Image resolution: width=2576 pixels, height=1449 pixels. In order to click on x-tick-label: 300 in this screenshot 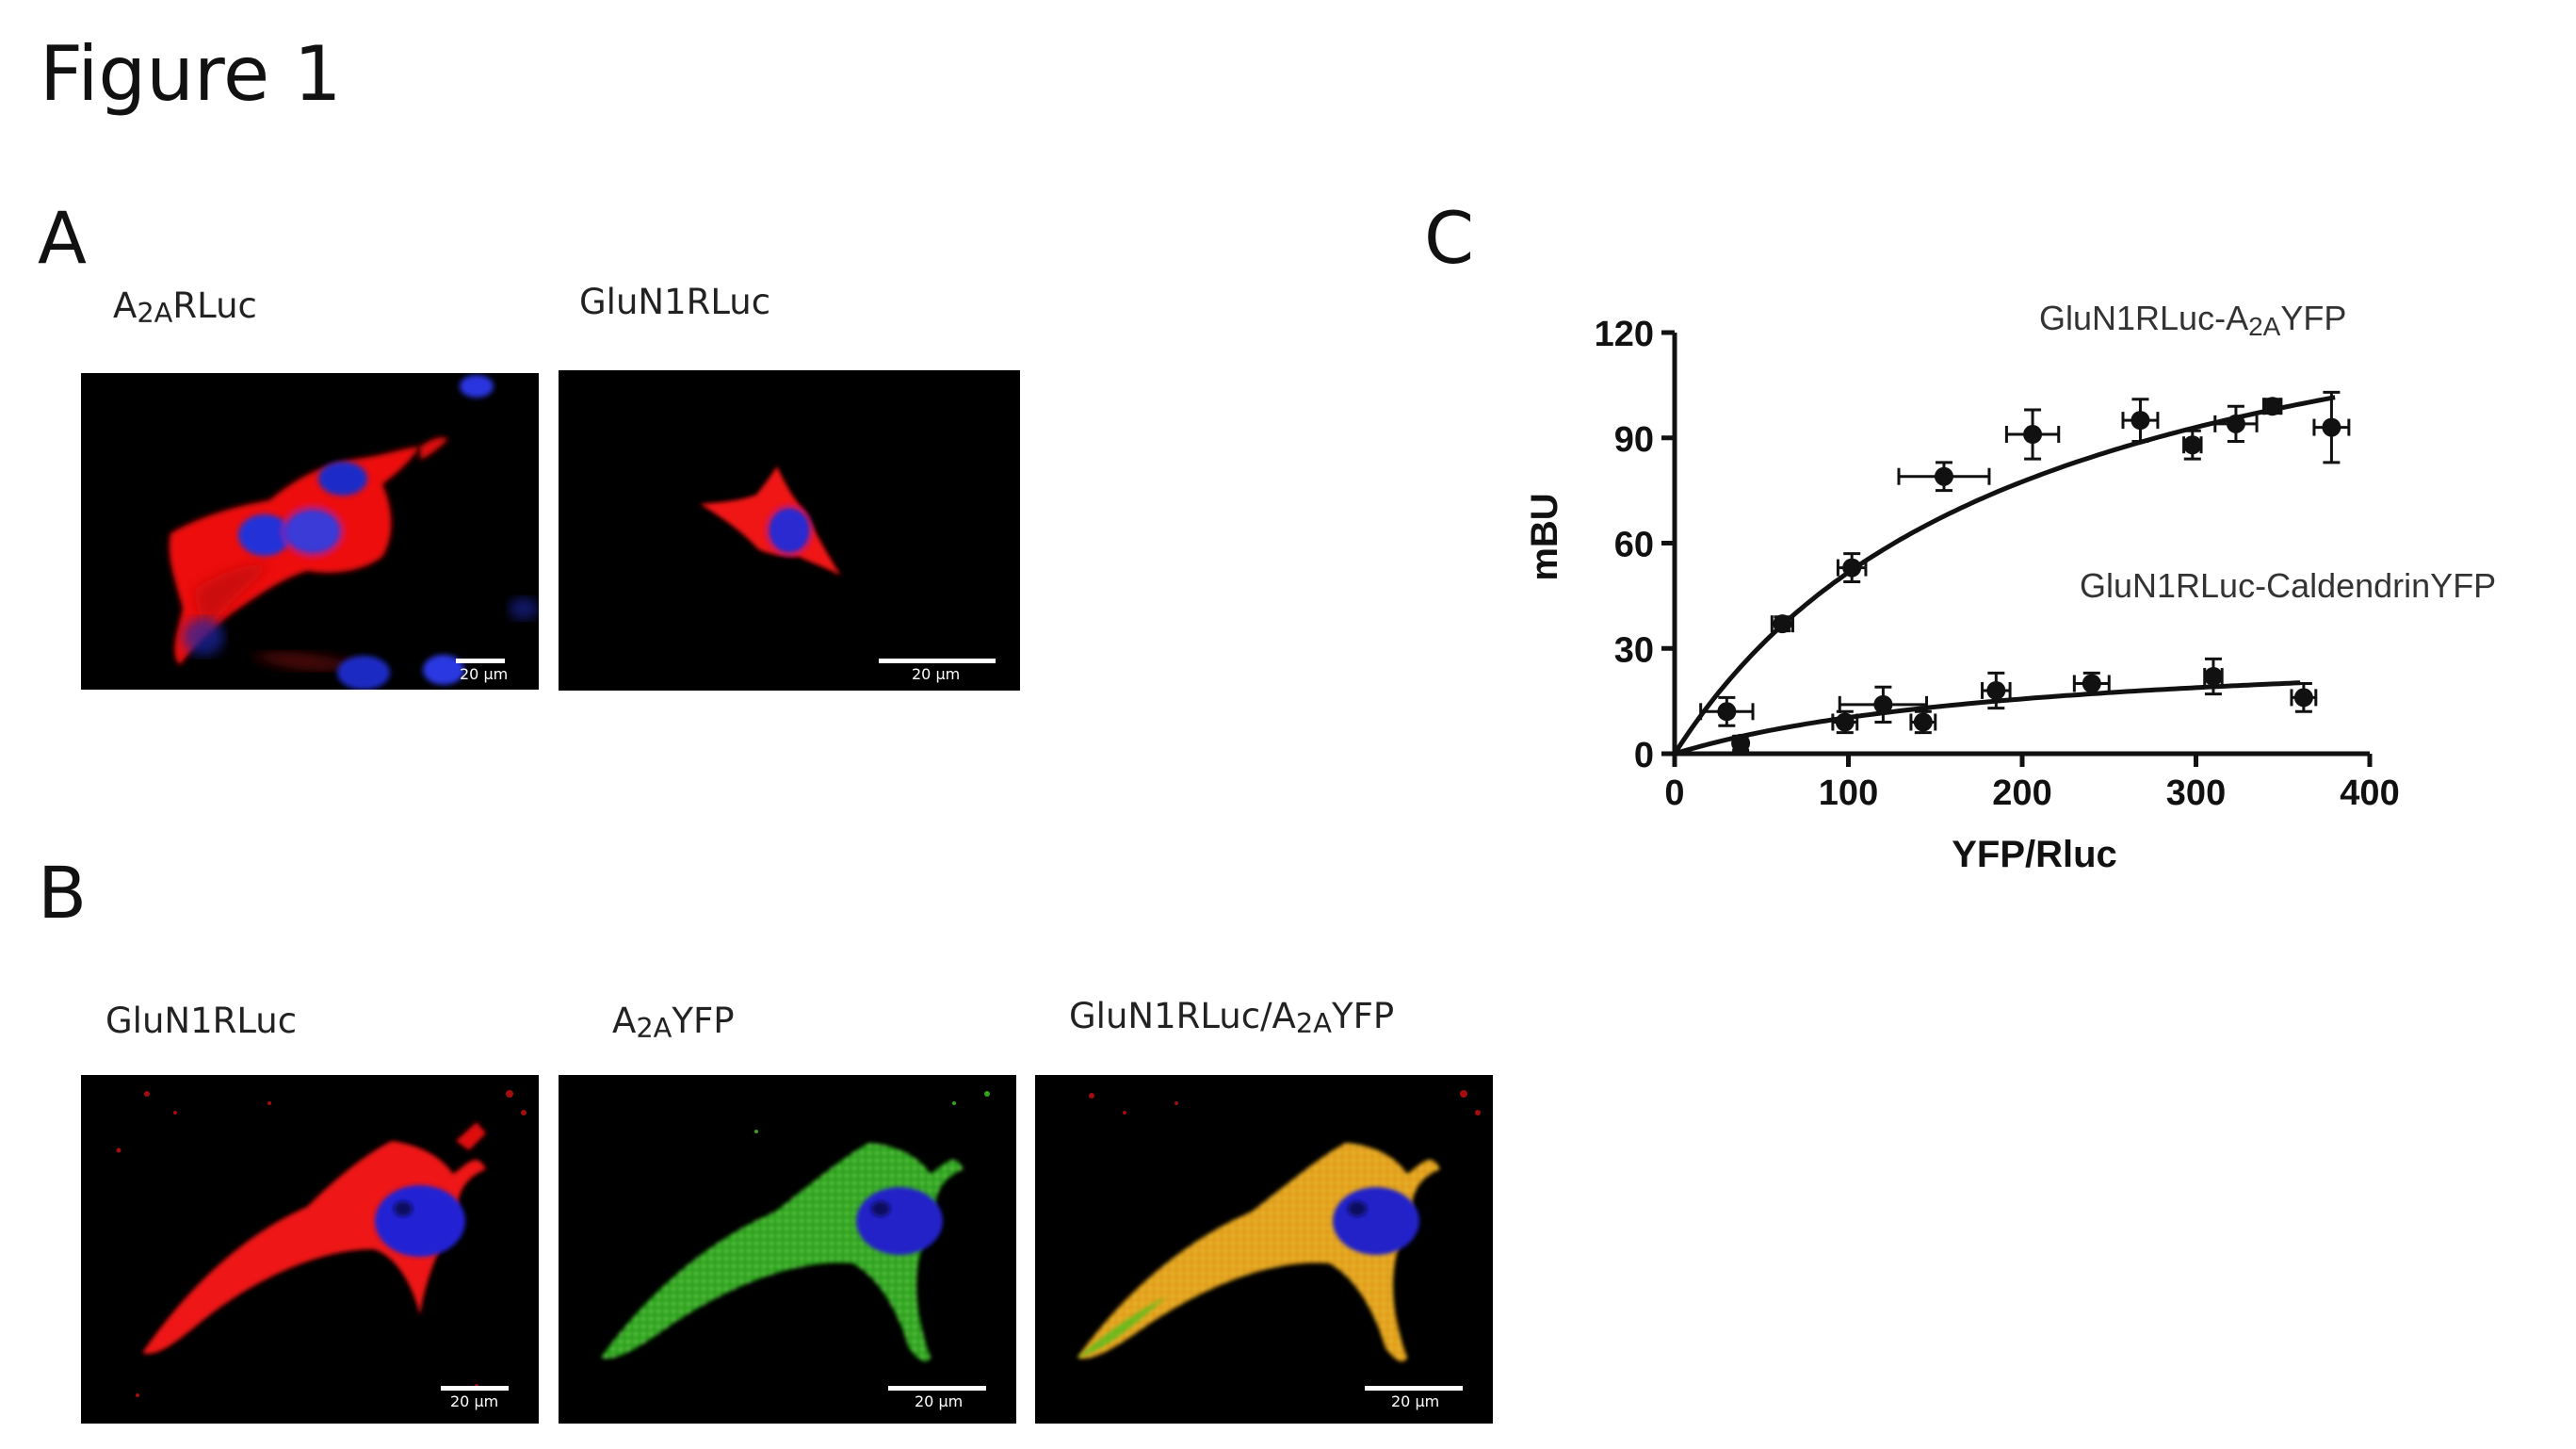, I will do `click(2196, 793)`.